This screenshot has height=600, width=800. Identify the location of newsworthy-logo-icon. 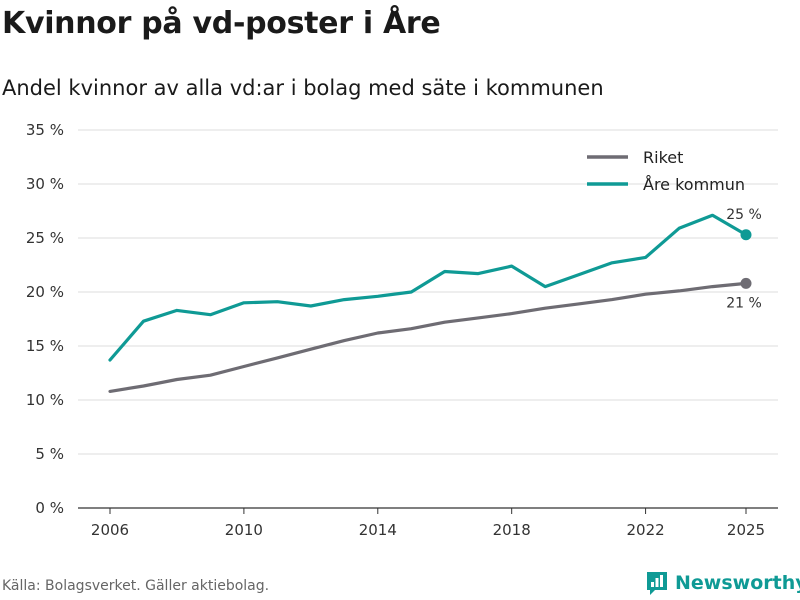
(657, 583).